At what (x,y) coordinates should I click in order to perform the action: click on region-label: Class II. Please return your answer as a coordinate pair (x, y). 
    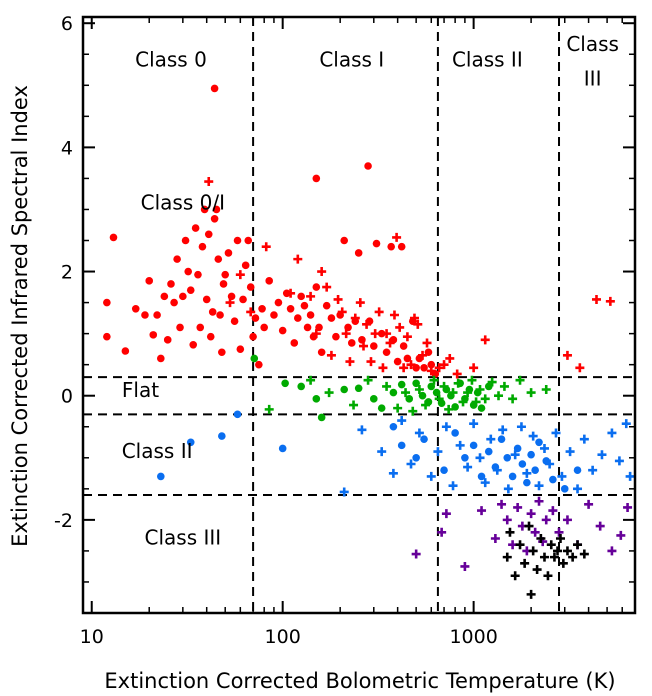
    Looking at the image, I should click on (487, 60).